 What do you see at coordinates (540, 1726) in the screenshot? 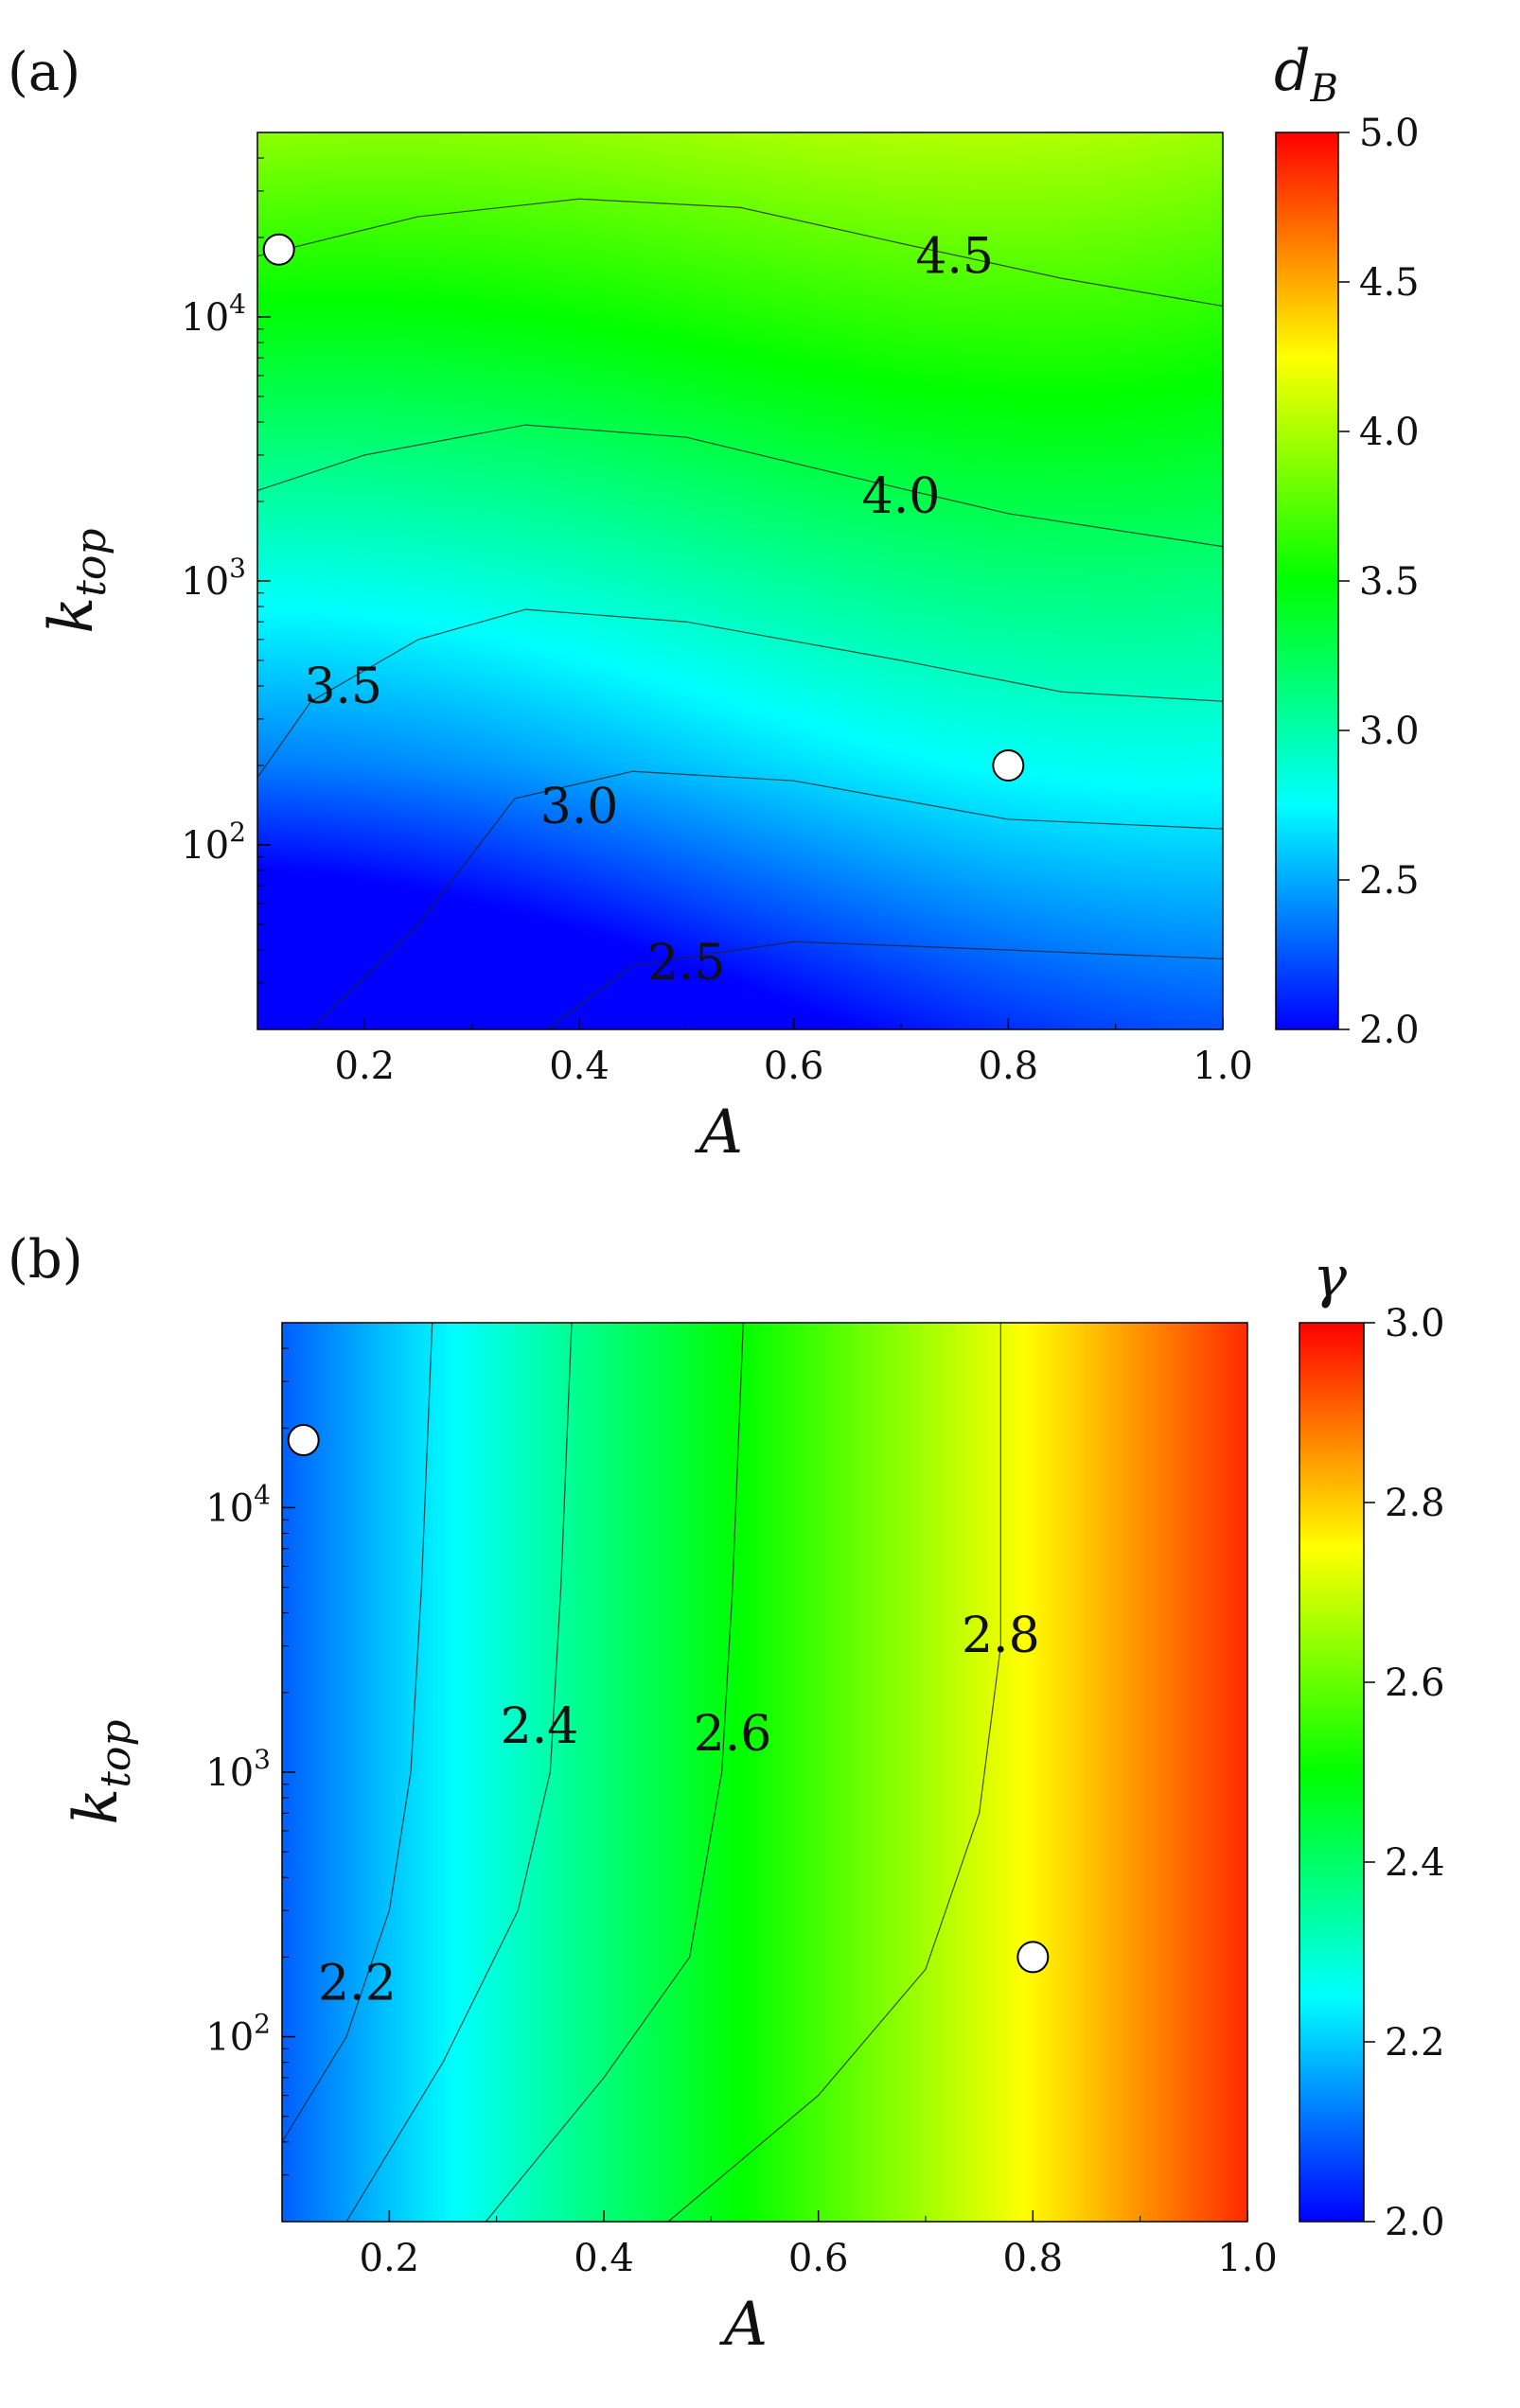
I see `contour-label-1: 2.4` at bounding box center [540, 1726].